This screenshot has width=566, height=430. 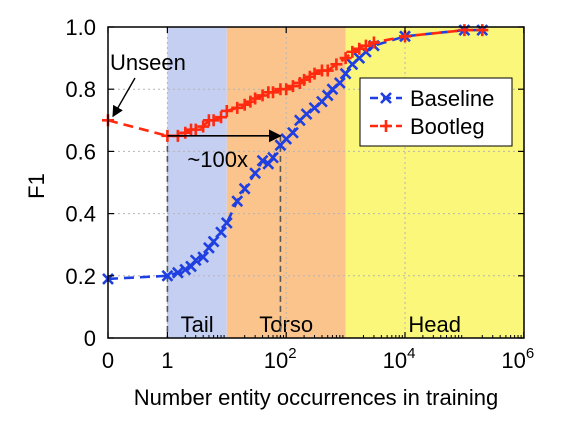 What do you see at coordinates (517, 359) in the screenshot?
I see `x-tick-label: 10⁶` at bounding box center [517, 359].